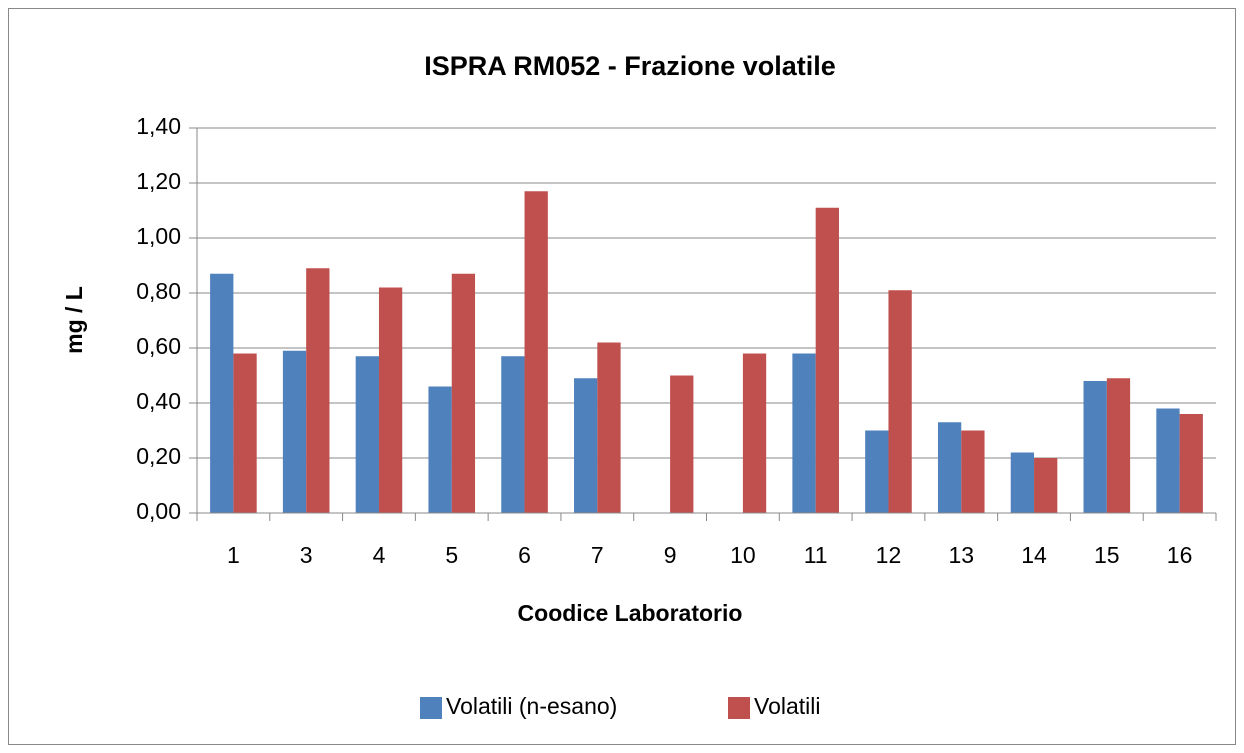 The image size is (1244, 753). What do you see at coordinates (1107, 555) in the screenshot?
I see `x-tick-label: 15` at bounding box center [1107, 555].